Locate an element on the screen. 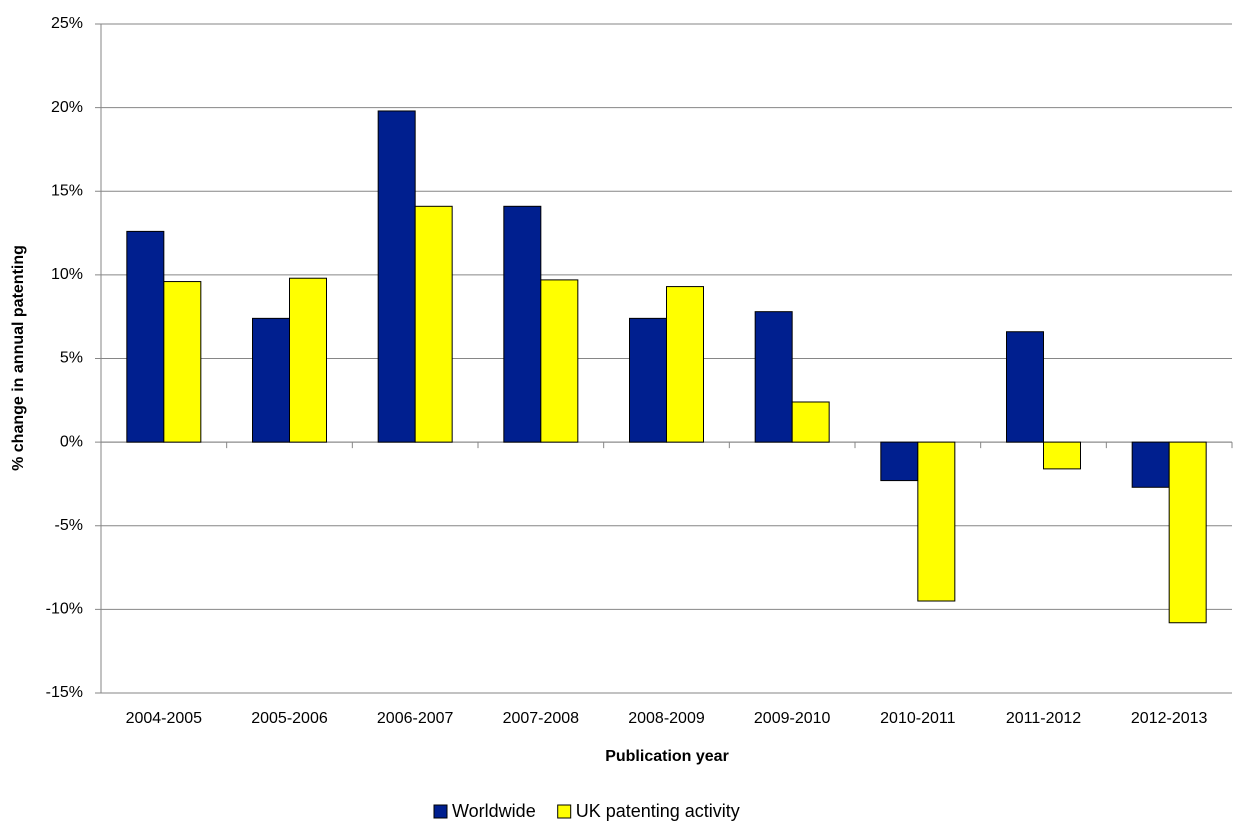 This screenshot has width=1234, height=823. x-tick-label: 2007-2008 is located at coordinates (541, 718).